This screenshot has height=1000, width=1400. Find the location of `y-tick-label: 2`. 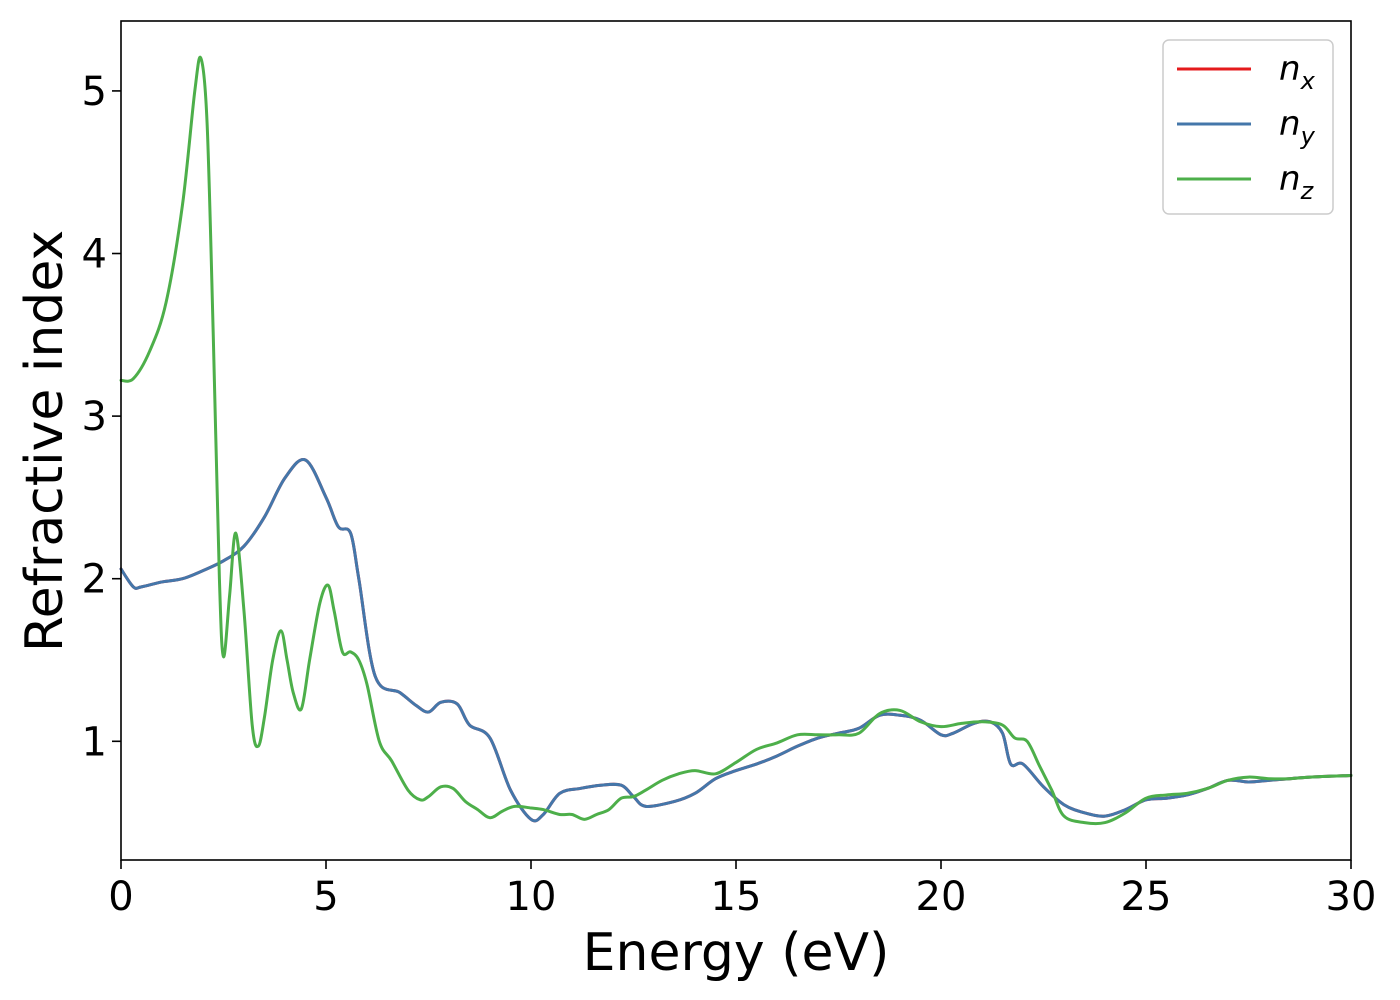

y-tick-label: 2 is located at coordinates (94, 580).